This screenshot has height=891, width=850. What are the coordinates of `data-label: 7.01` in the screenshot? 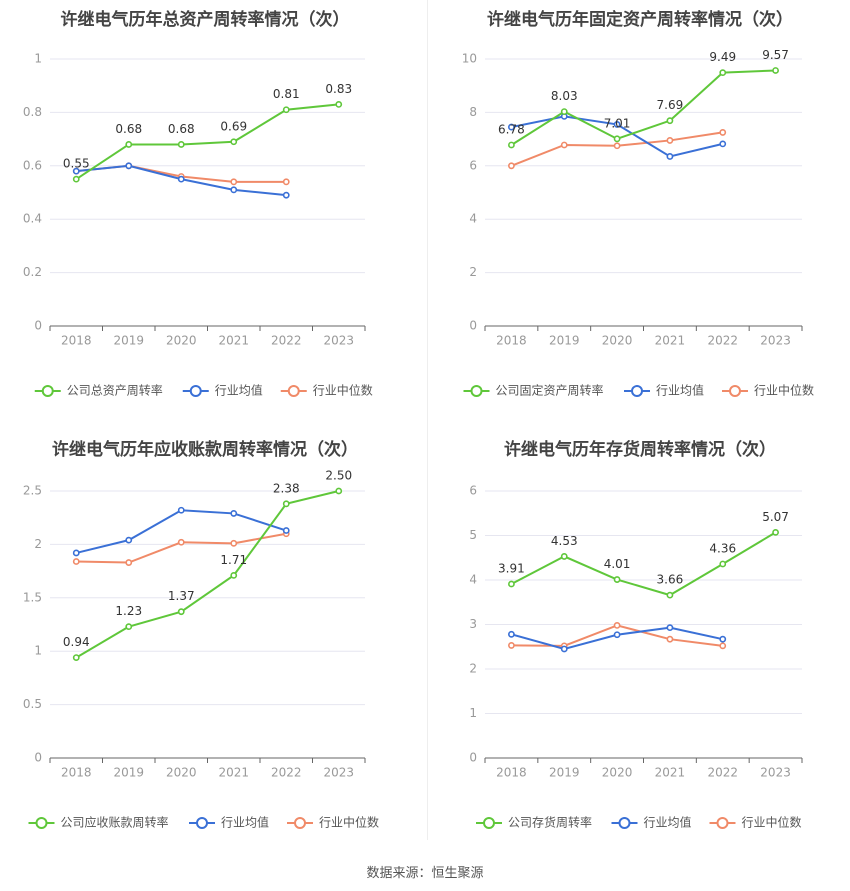 It's located at (617, 123).